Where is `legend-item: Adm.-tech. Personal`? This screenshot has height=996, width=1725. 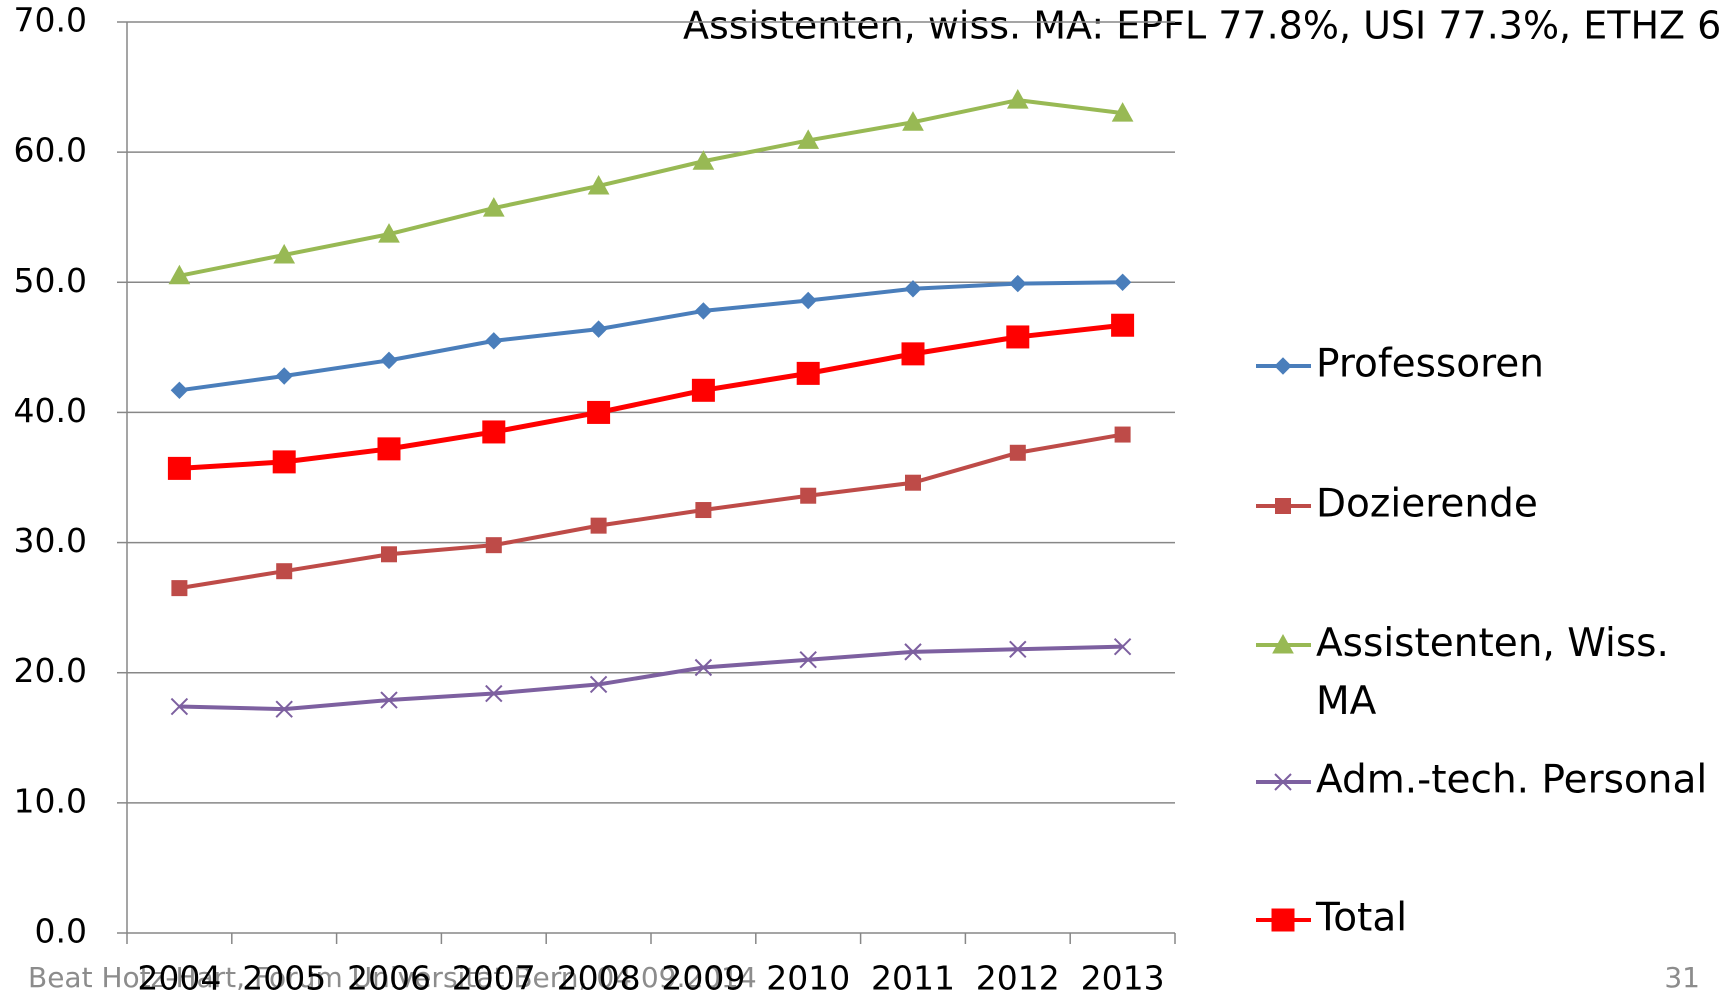 legend-item: Adm.-tech. Personal is located at coordinates (1481, 780).